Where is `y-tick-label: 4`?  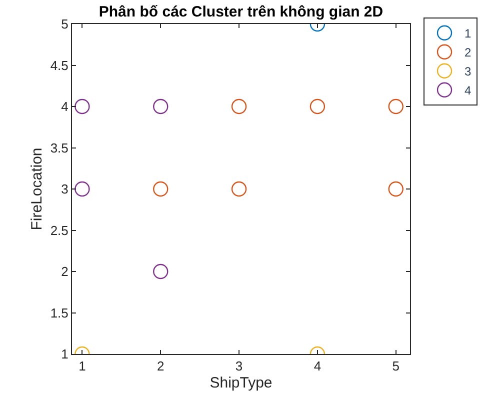 y-tick-label: 4 is located at coordinates (64, 106).